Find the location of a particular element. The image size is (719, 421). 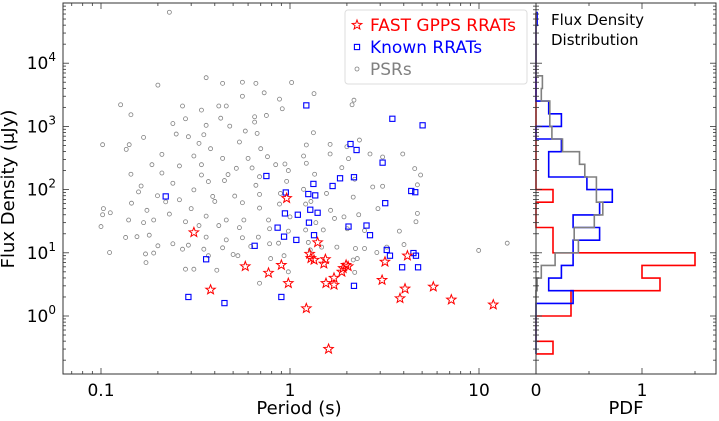

legend-marker-circle-icon is located at coordinates (357, 69).